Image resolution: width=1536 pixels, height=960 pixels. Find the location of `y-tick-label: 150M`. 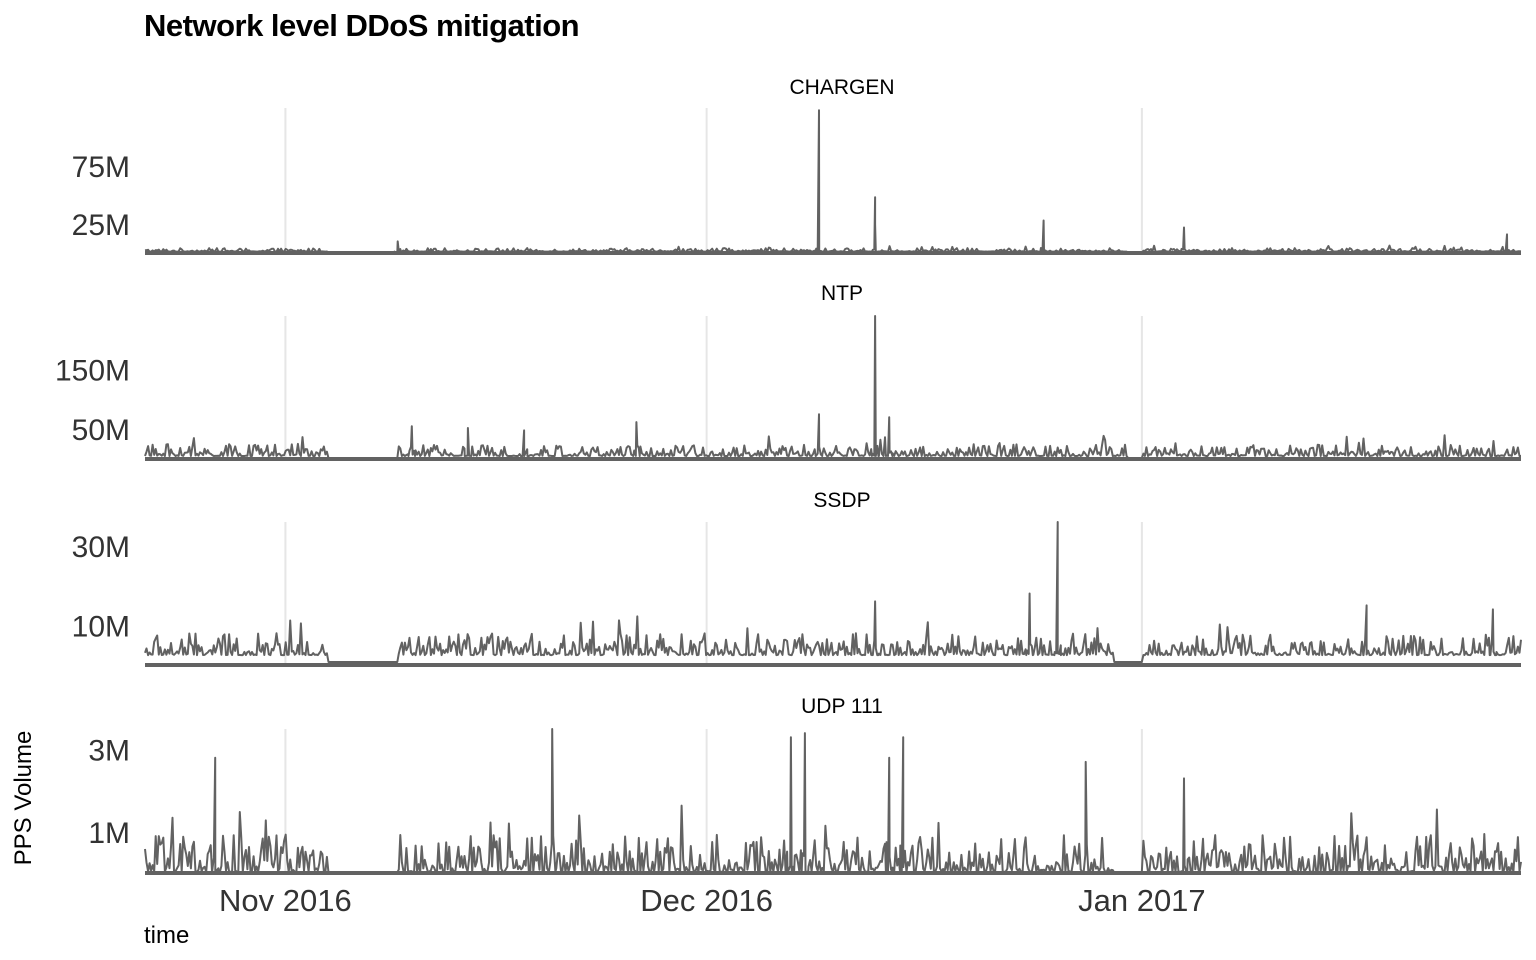

y-tick-label: 150M is located at coordinates (92, 371).